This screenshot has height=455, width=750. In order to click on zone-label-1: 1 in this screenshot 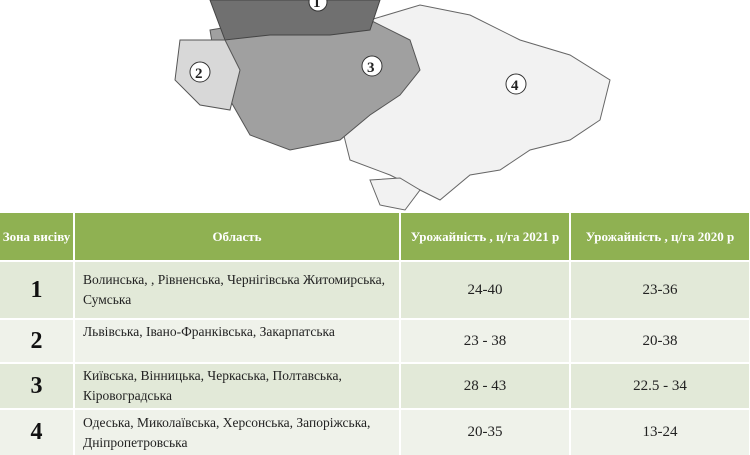, I will do `click(317, 5)`.